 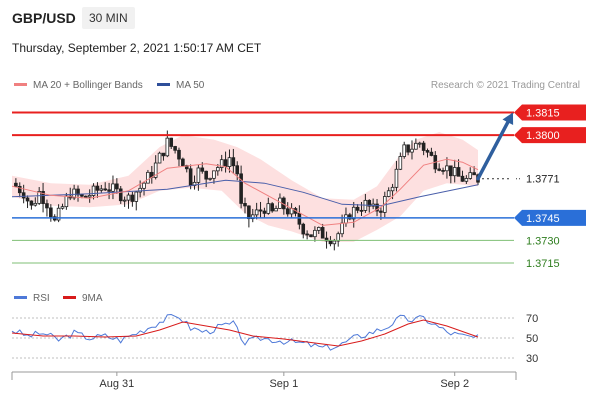 What do you see at coordinates (550, 112) in the screenshot?
I see `price-tag-1.3815` at bounding box center [550, 112].